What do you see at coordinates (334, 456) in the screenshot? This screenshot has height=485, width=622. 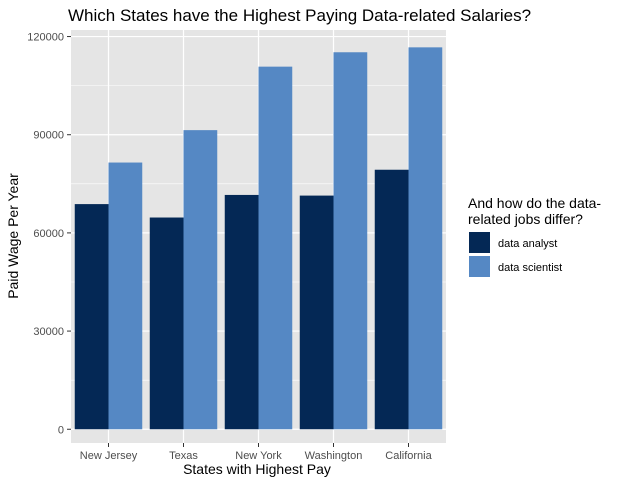 I see `x-tick-label: Washington` at bounding box center [334, 456].